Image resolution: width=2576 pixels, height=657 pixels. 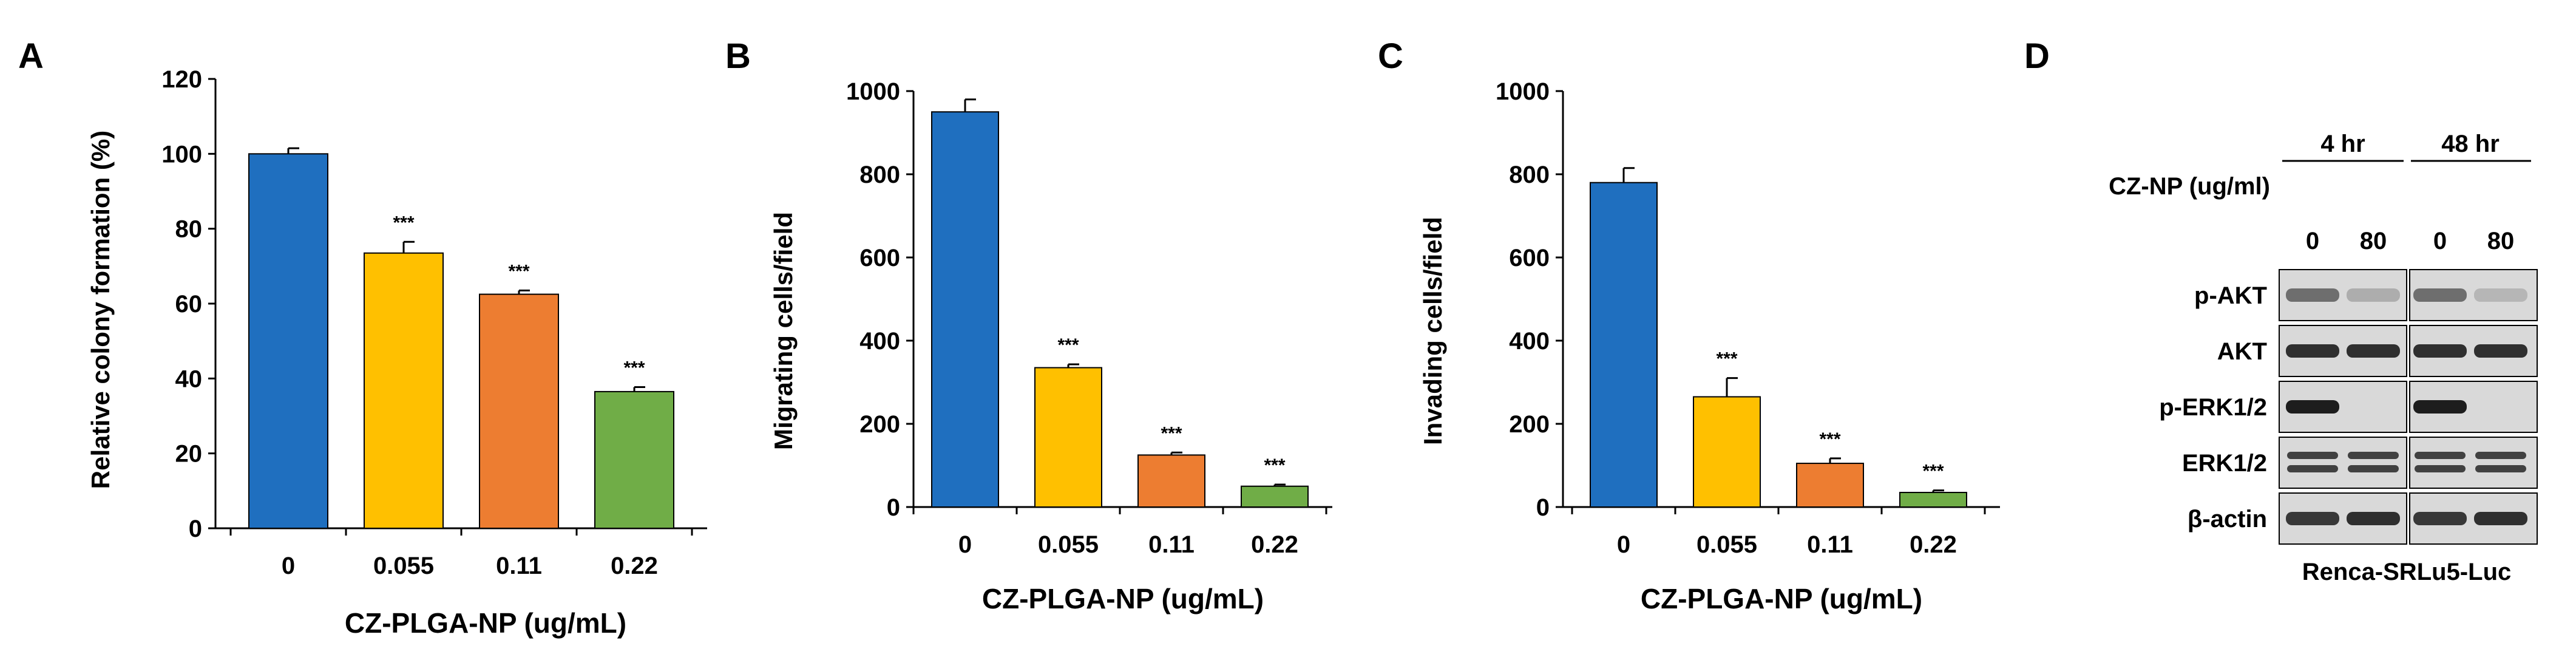 I want to click on blot-timepoint-2: 48 hr, so click(x=2470, y=144).